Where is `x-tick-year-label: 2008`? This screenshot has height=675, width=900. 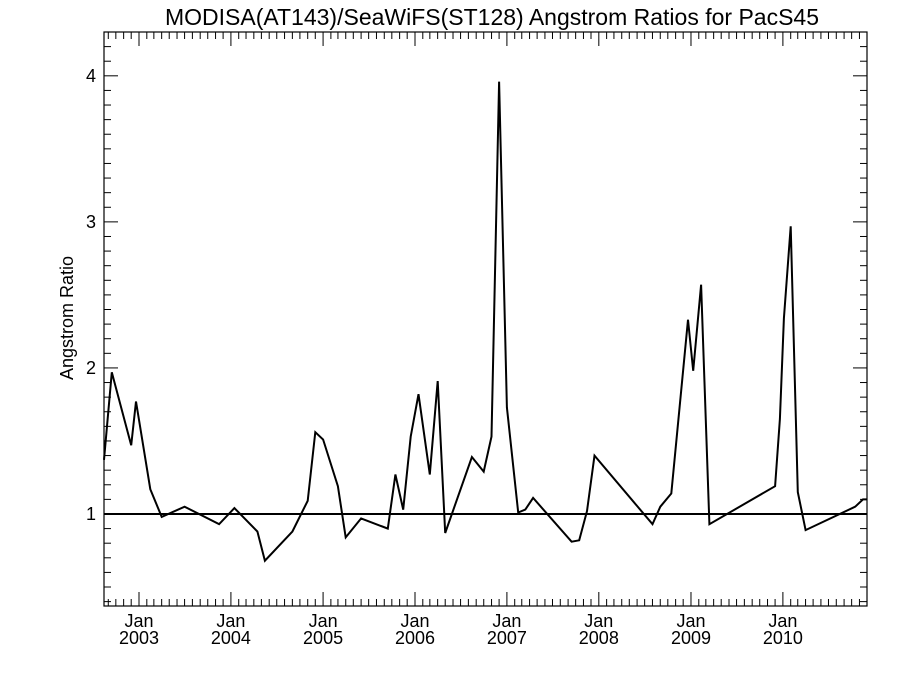 x-tick-year-label: 2008 is located at coordinates (599, 638).